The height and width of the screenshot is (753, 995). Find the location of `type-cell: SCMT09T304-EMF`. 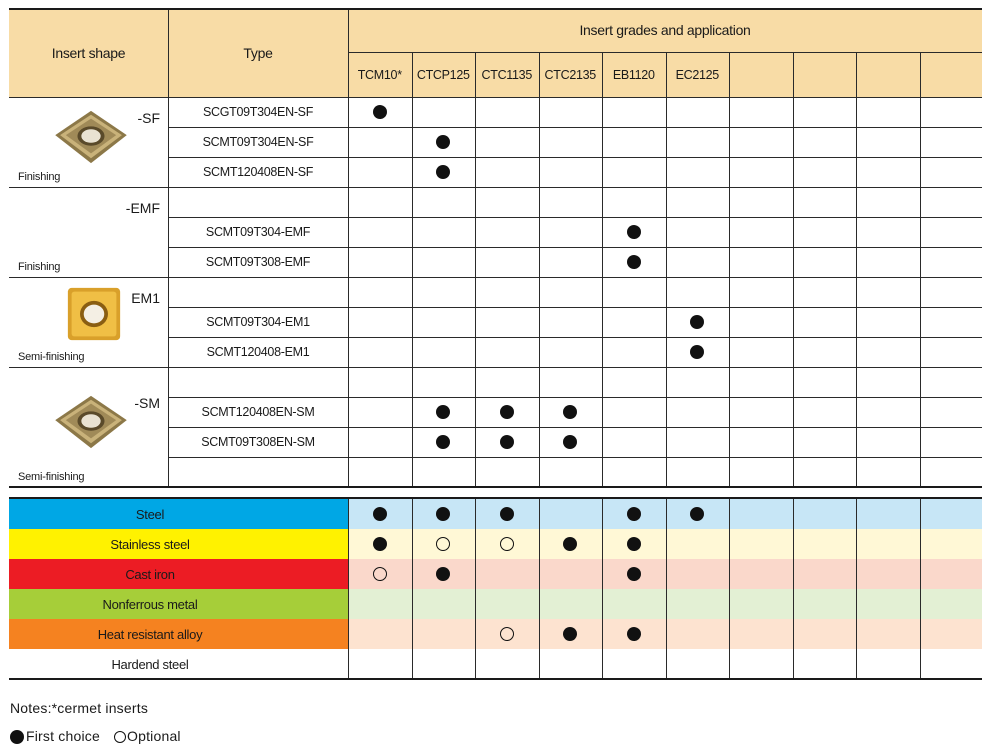

type-cell: SCMT09T304-EMF is located at coordinates (258, 232).